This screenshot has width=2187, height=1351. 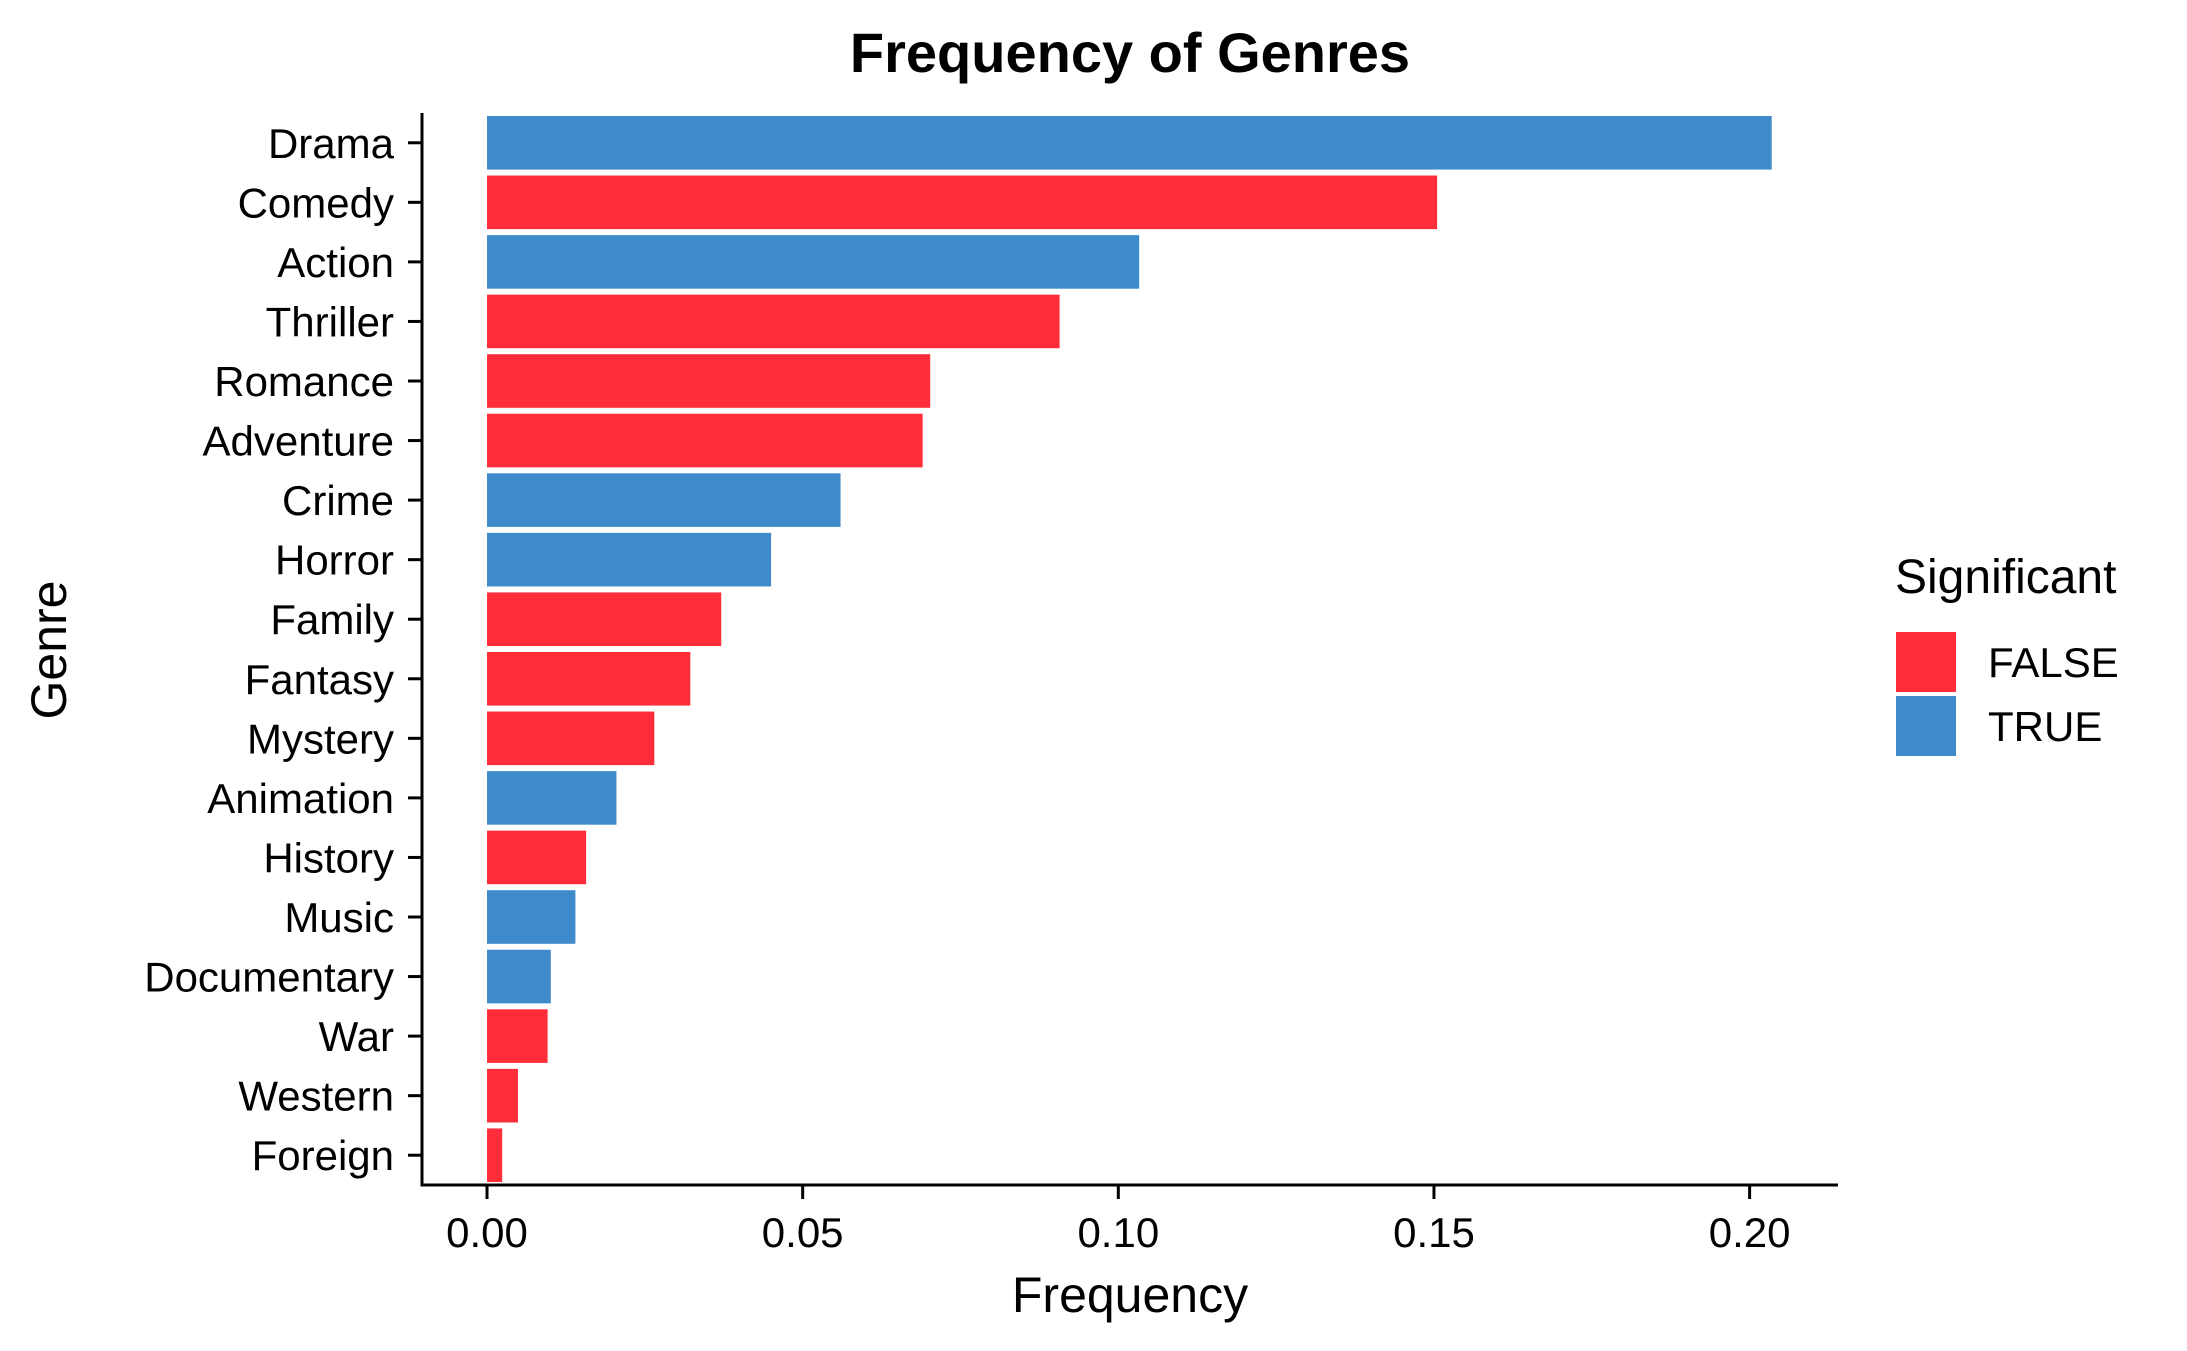 What do you see at coordinates (604, 619) in the screenshot?
I see `bar-family` at bounding box center [604, 619].